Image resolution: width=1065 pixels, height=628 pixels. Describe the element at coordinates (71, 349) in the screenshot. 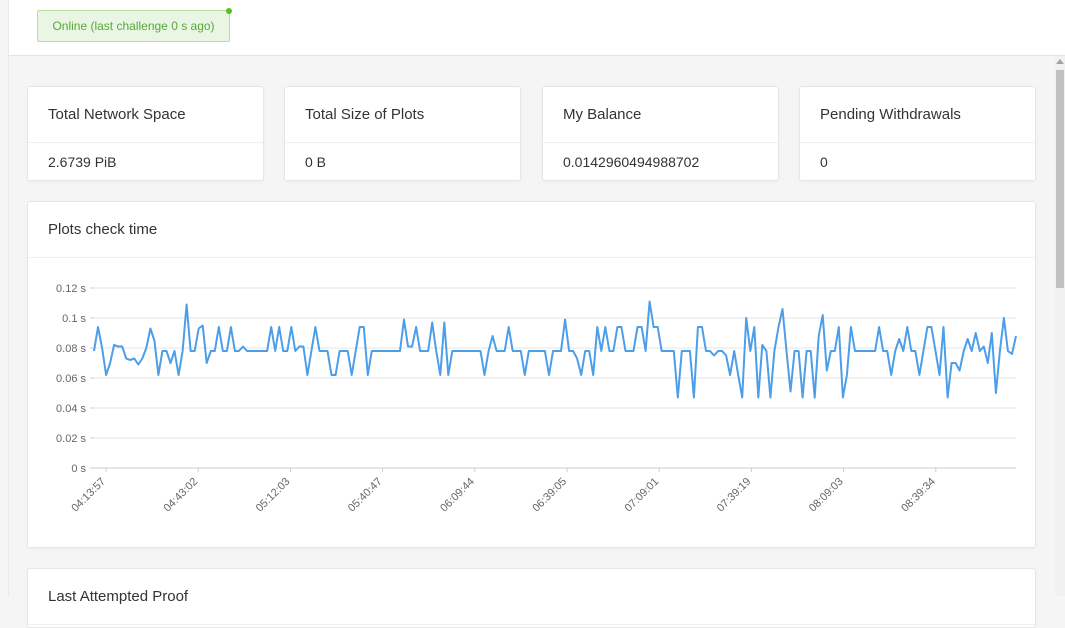

I see `y-tick-label: 0.08 s` at that location.